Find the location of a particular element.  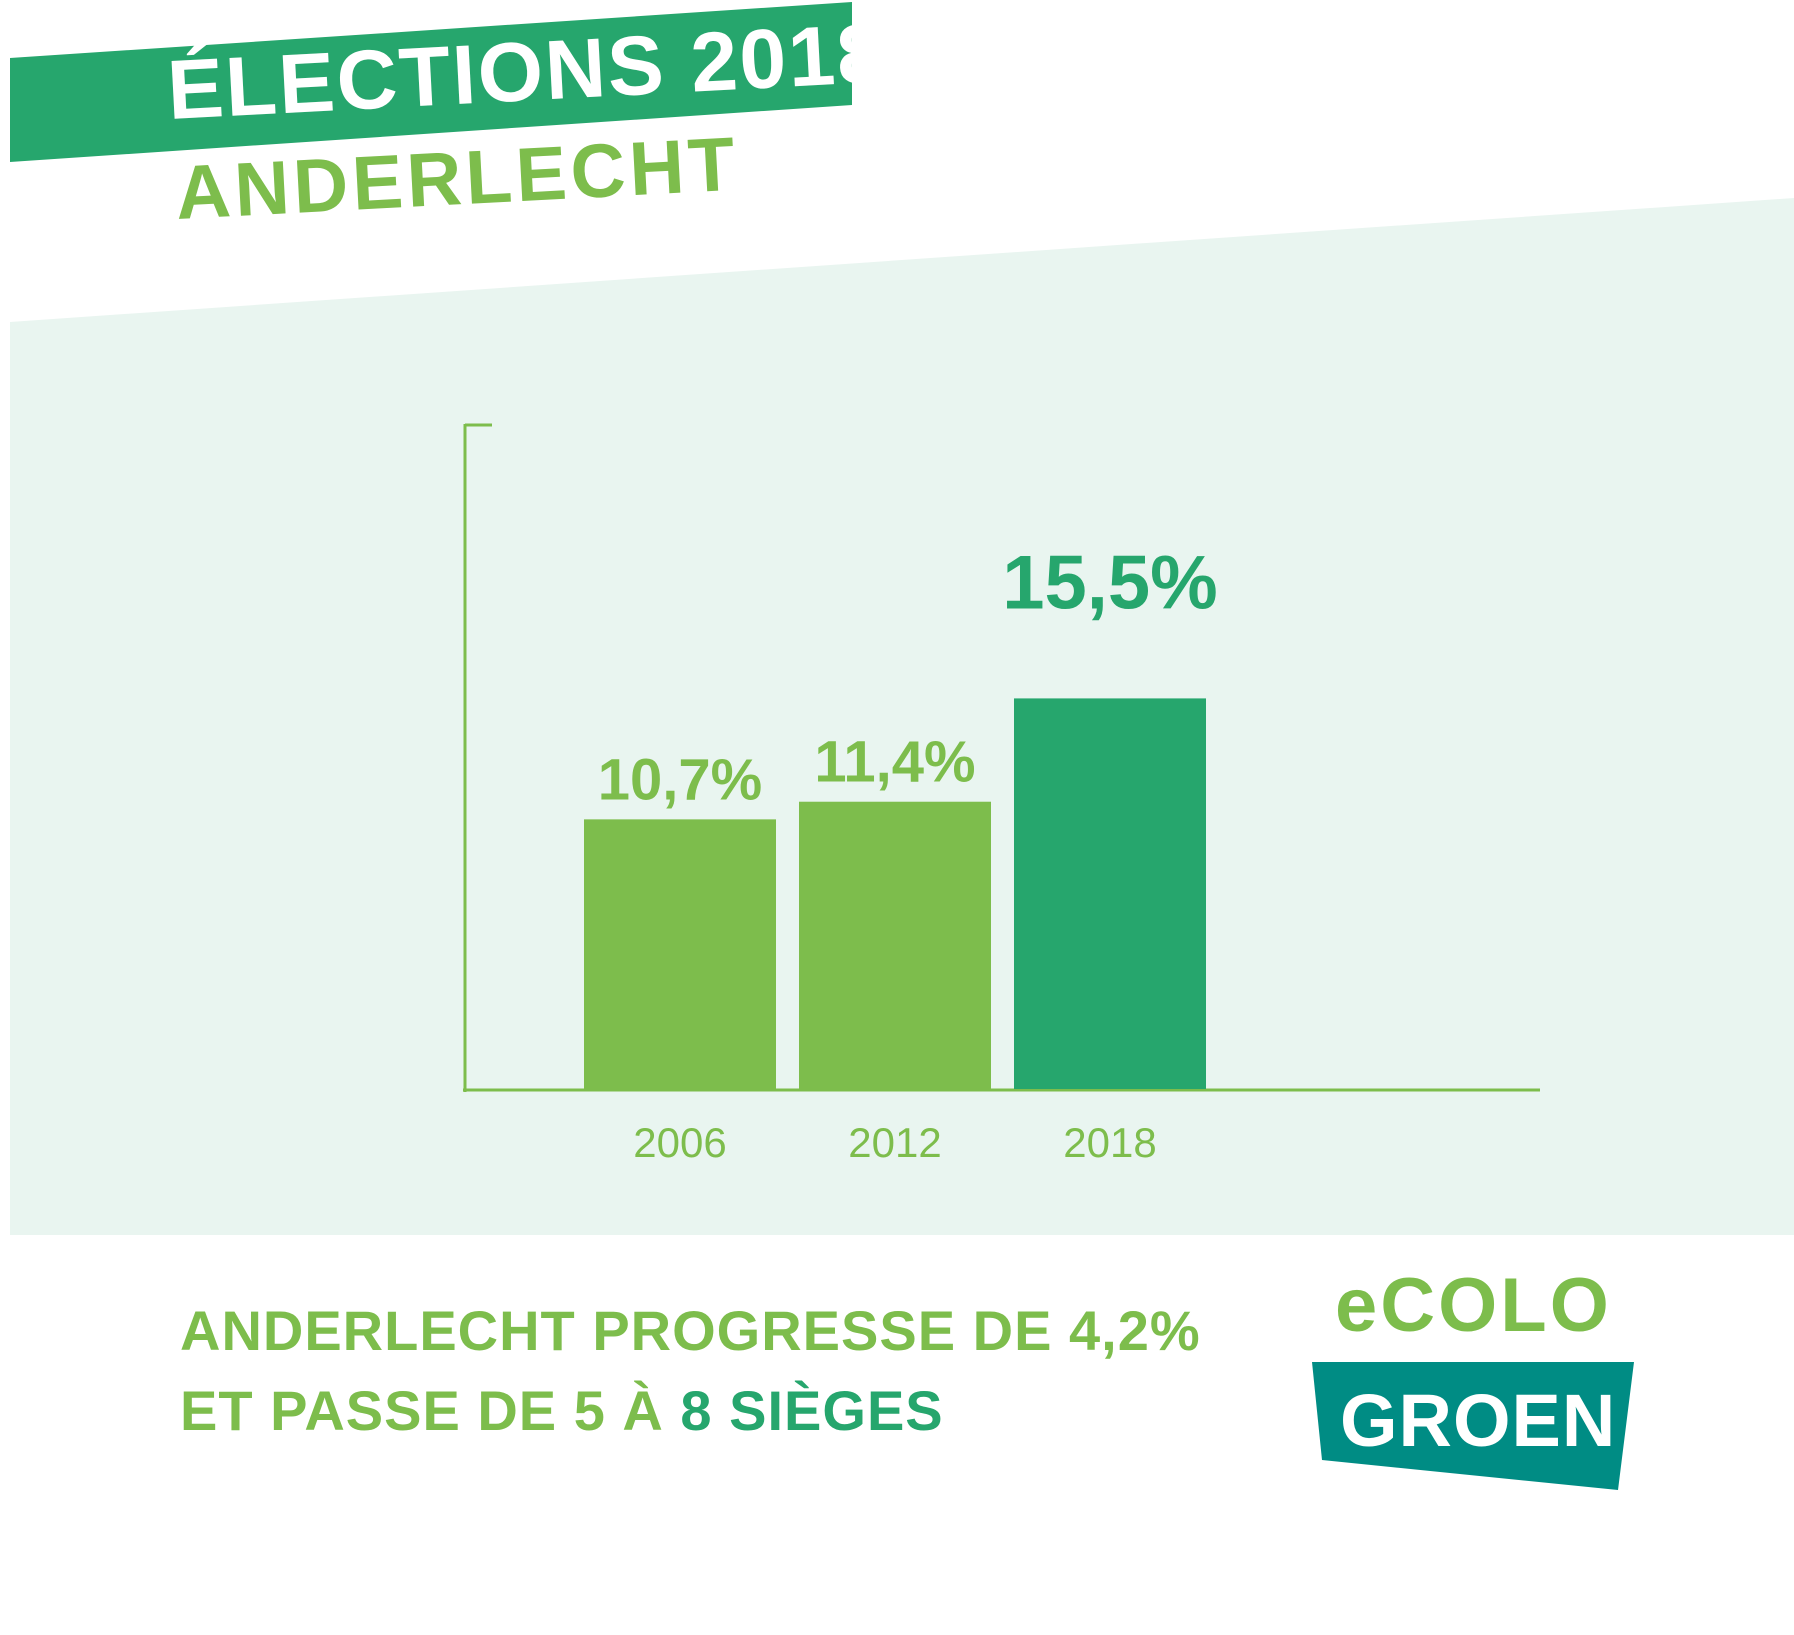

footer-line-1: ANDERLECHT PROGRESSE DE 4,2% is located at coordinates (690, 1330).